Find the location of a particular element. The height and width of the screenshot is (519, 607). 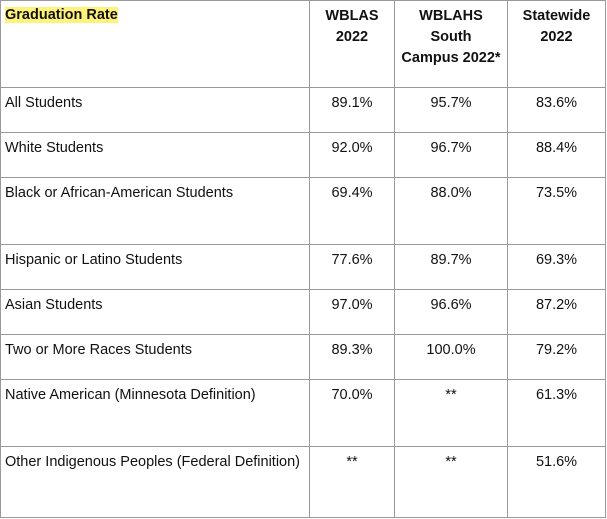

cell-statewide: 79.2% is located at coordinates (556, 357).